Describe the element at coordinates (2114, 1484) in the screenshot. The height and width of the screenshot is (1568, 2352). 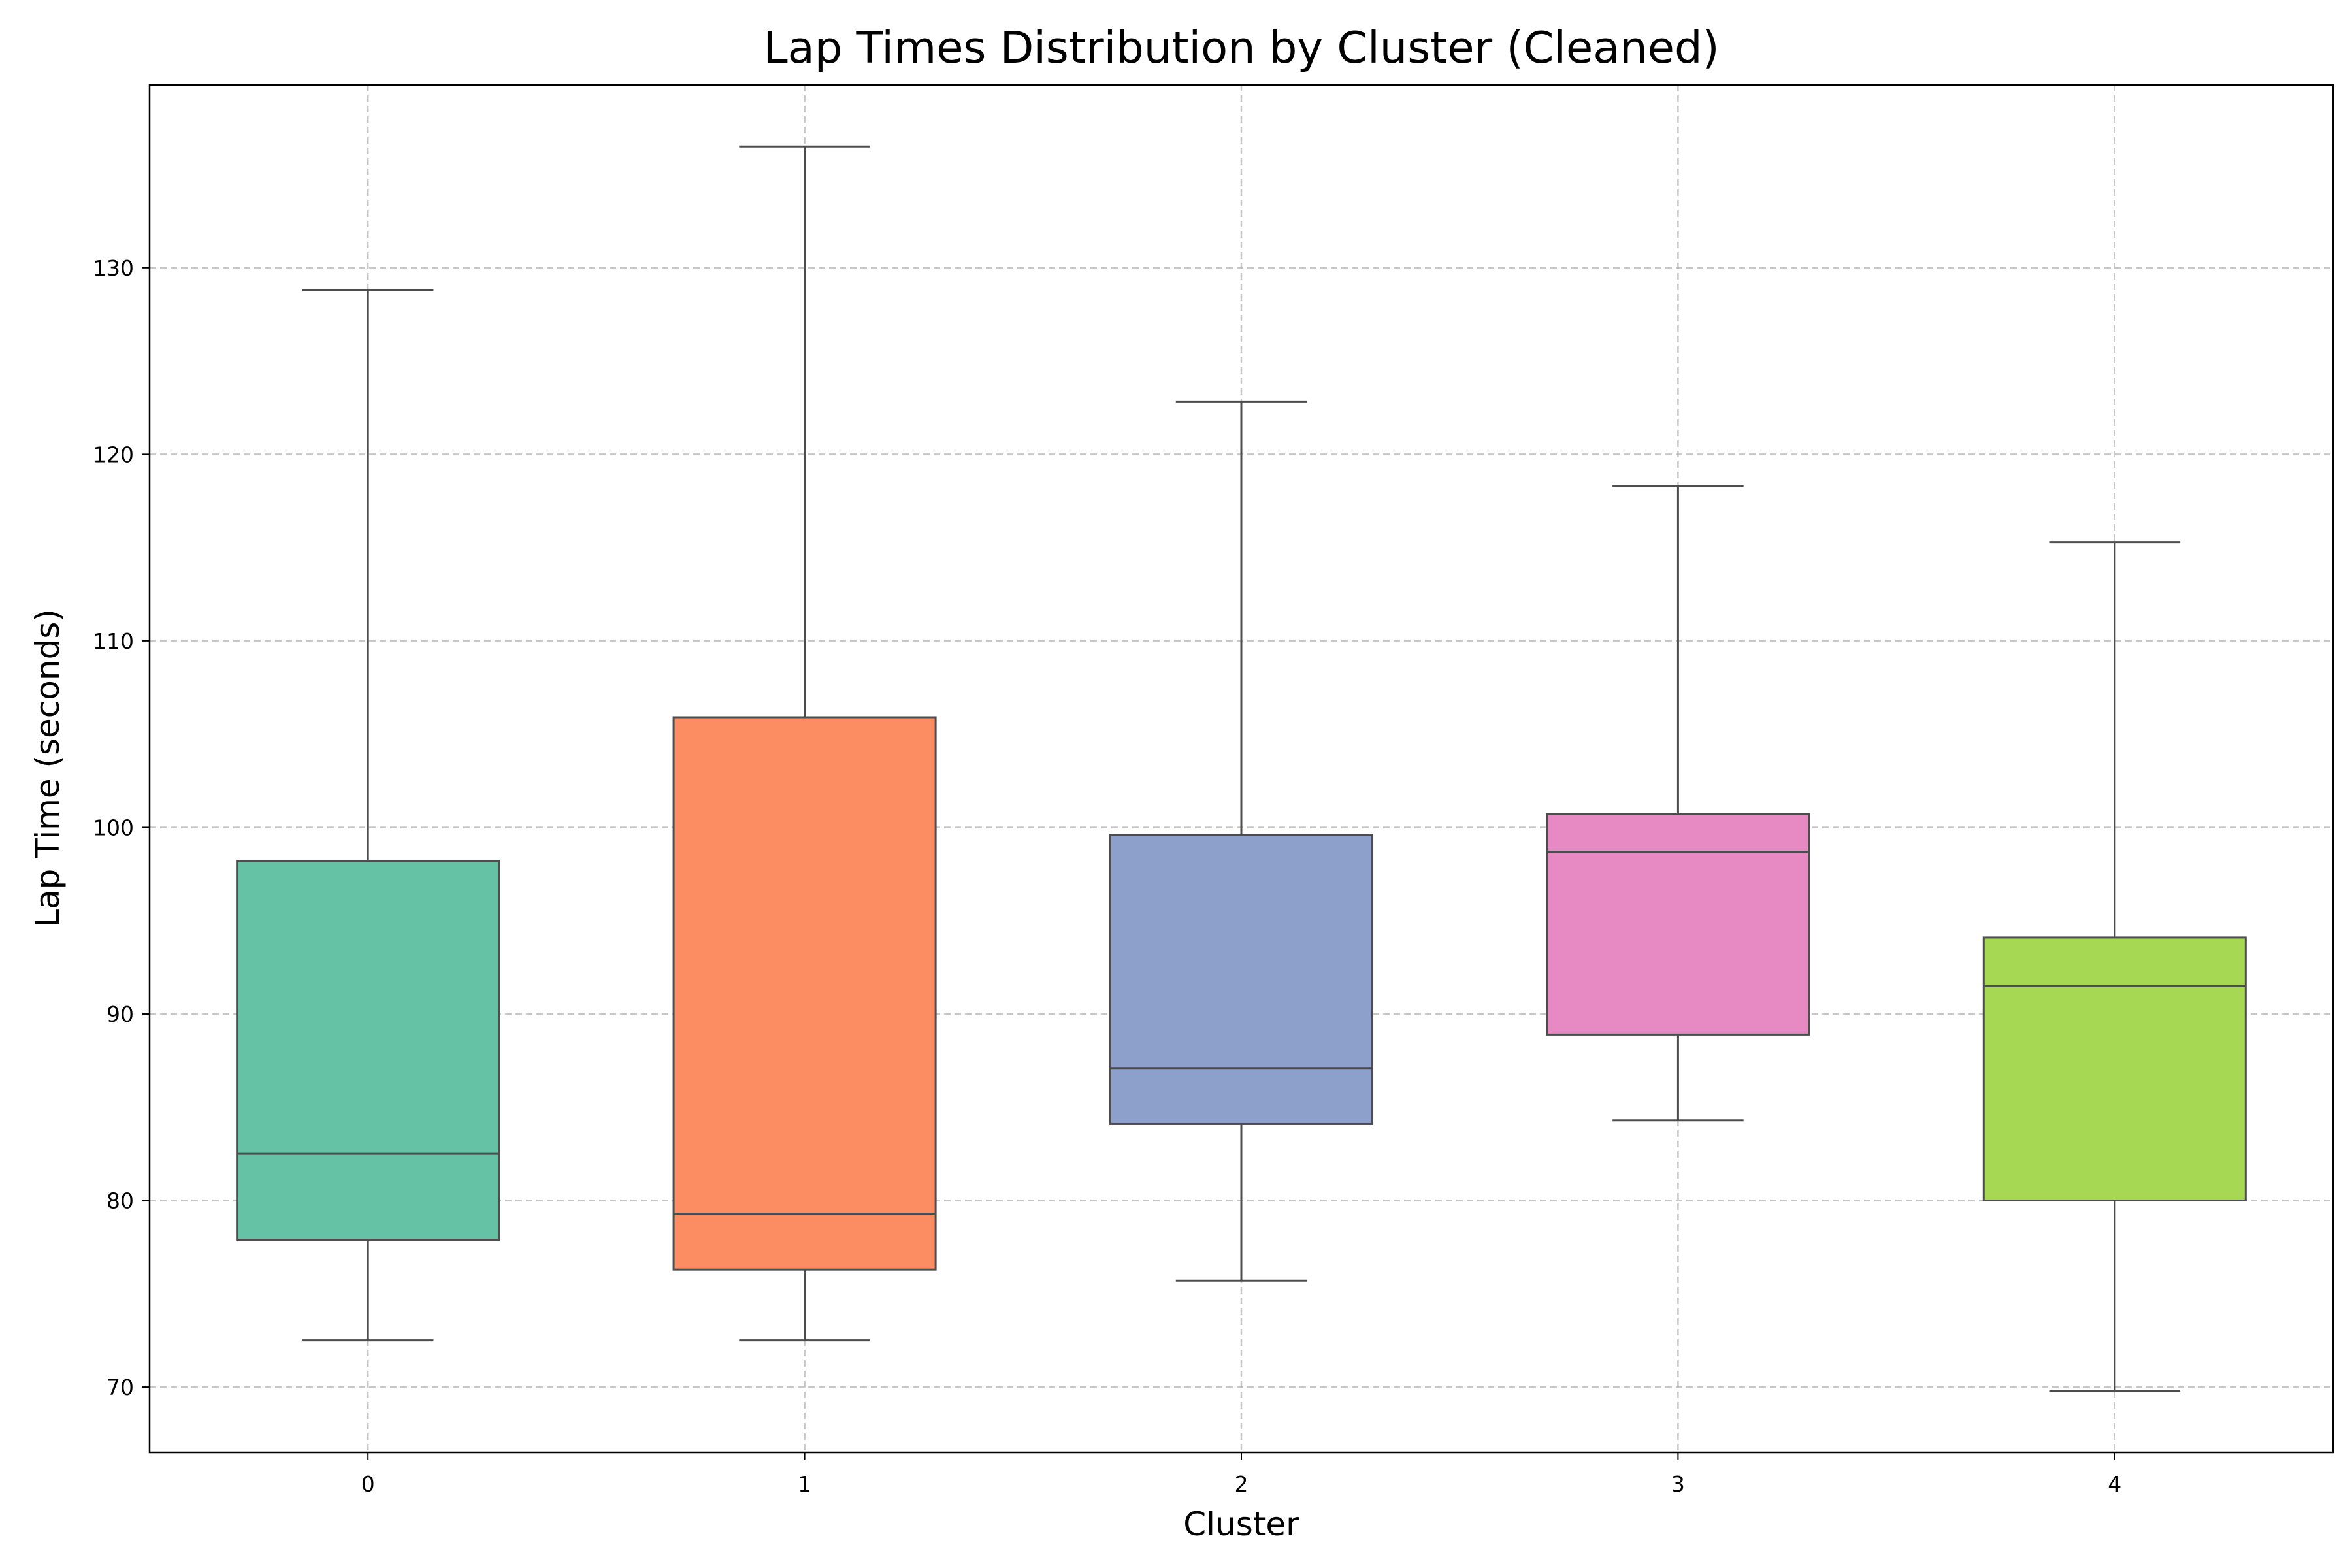
I see `x-tick-label: 4` at that location.